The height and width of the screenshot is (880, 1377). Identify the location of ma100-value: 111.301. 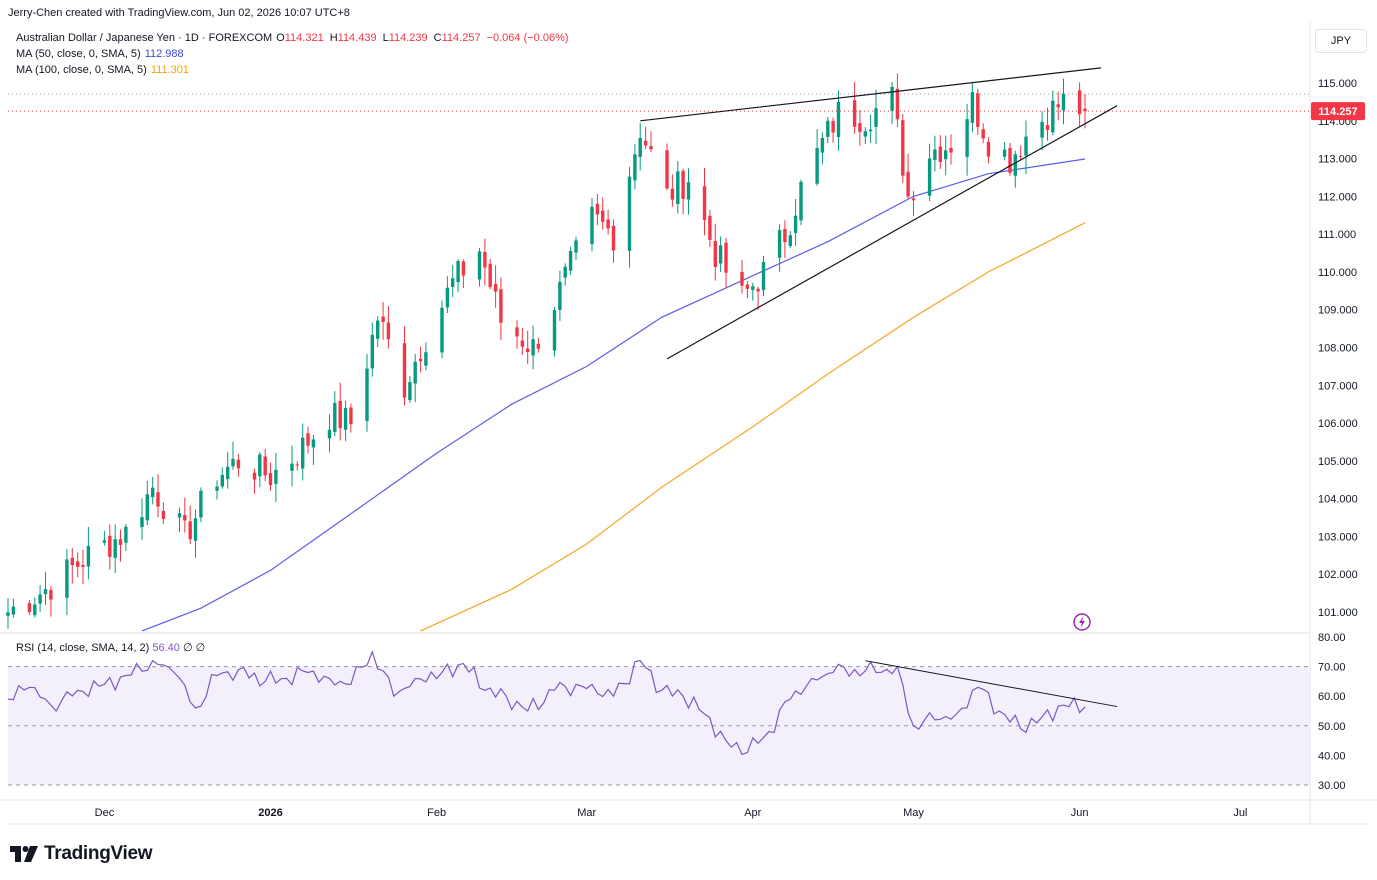
(169, 70).